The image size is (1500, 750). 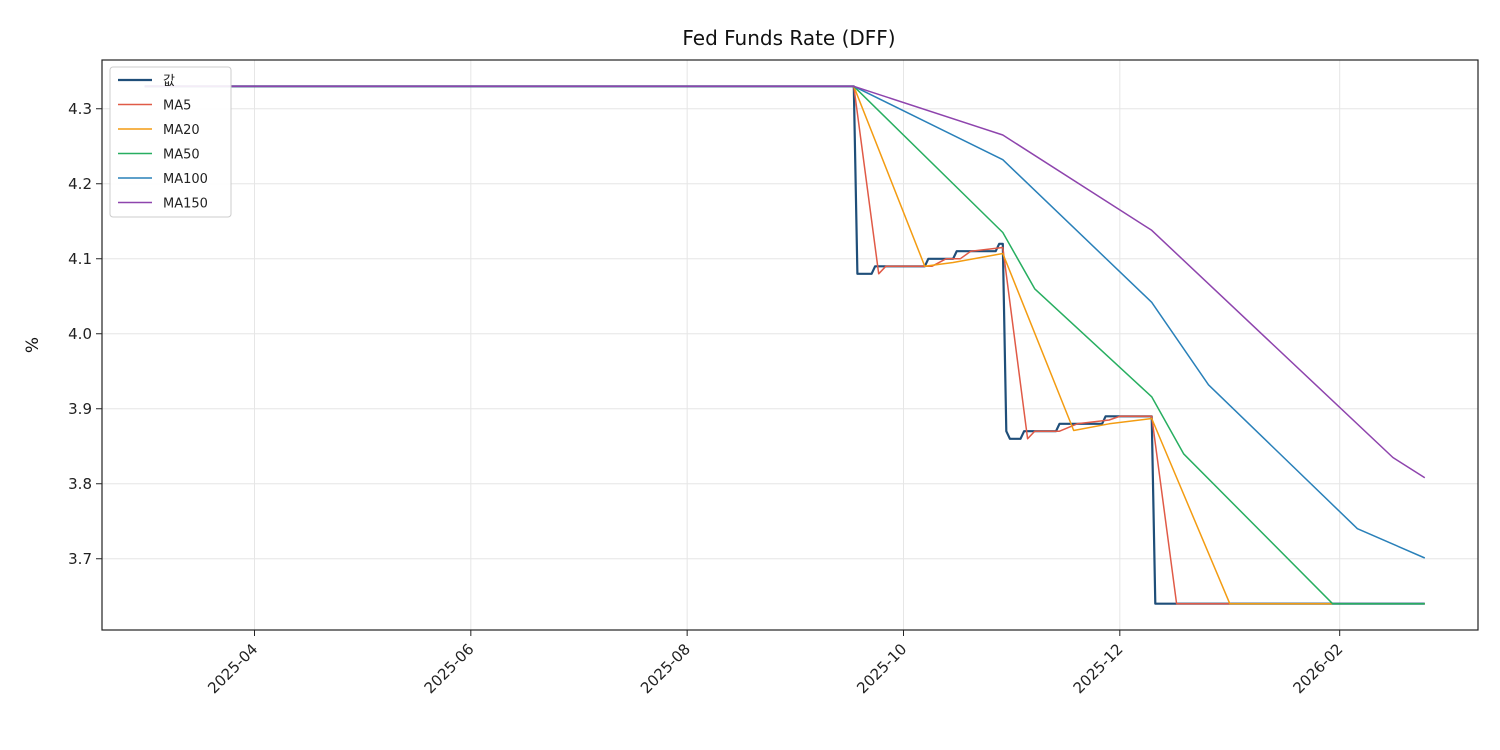 I want to click on y-tick-label: 4.2, so click(x=80, y=184).